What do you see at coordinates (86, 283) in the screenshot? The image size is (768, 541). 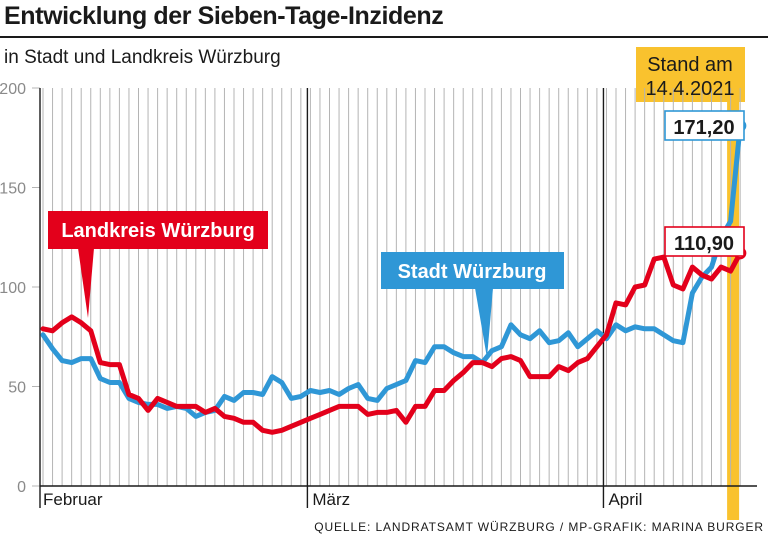 I see `legend-pointer-landkreis` at bounding box center [86, 283].